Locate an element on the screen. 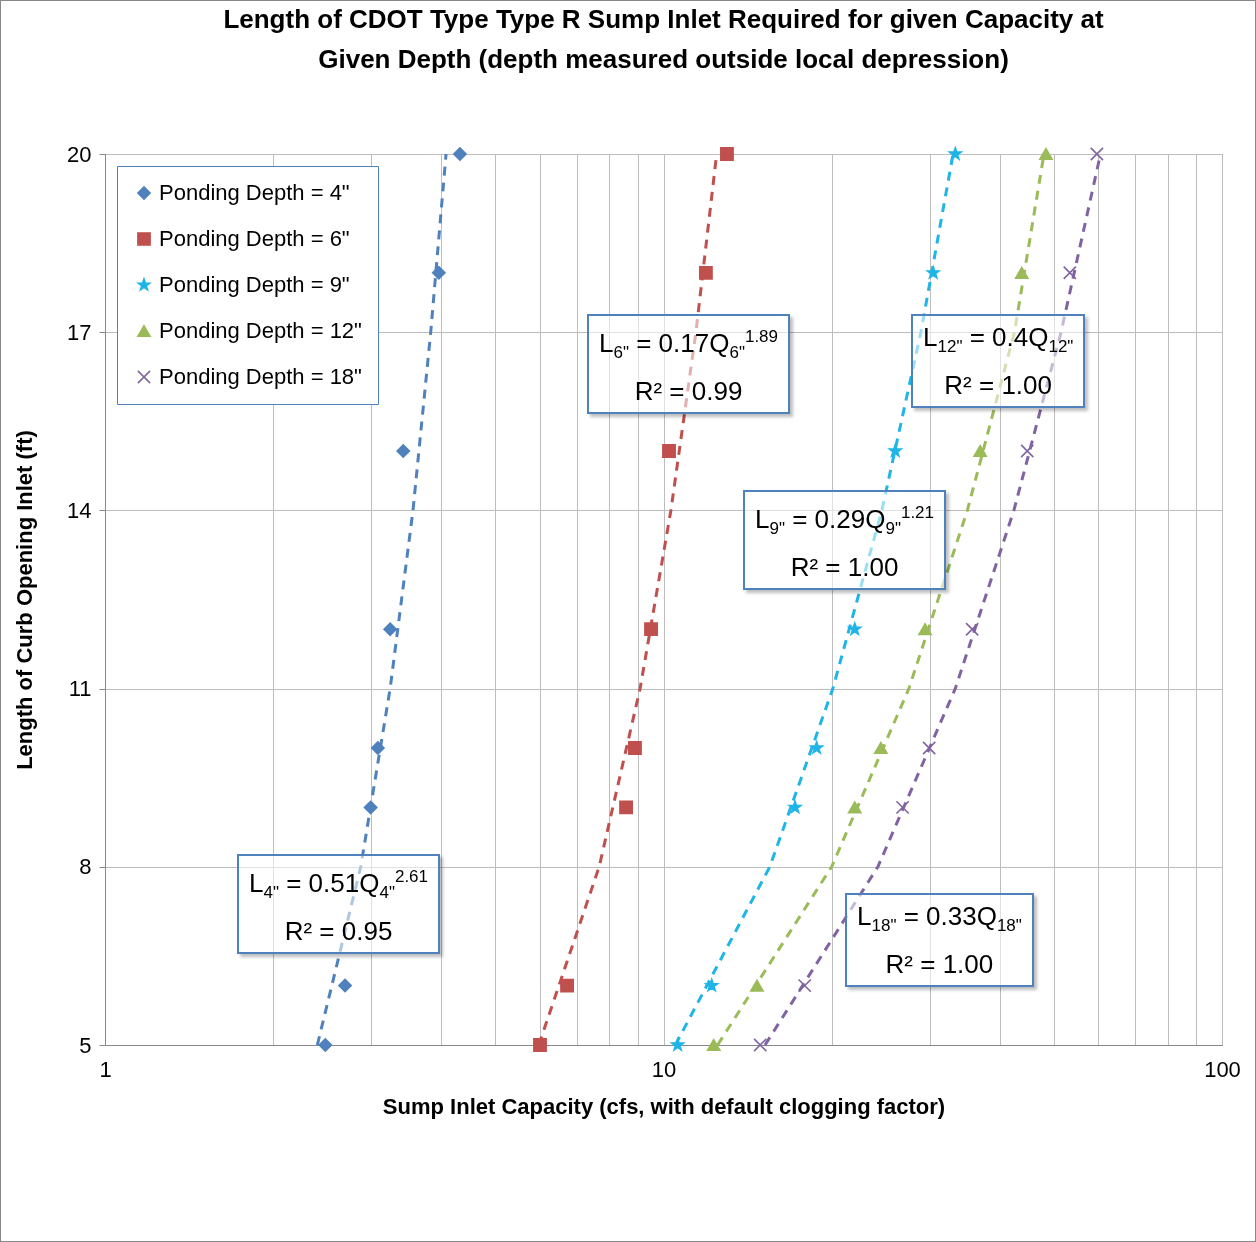 This screenshot has width=1256, height=1242. annotation: L$_{18"}$ = 0.33Q$_{18"}$ R² = 1.00 is located at coordinates (939, 940).